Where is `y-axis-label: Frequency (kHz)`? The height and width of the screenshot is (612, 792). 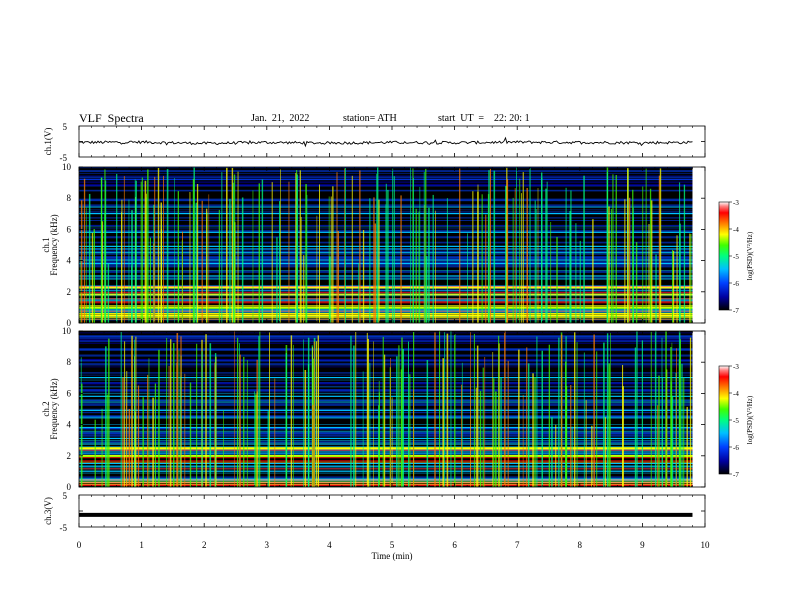 y-axis-label: Frequency (kHz) is located at coordinates (54, 408).